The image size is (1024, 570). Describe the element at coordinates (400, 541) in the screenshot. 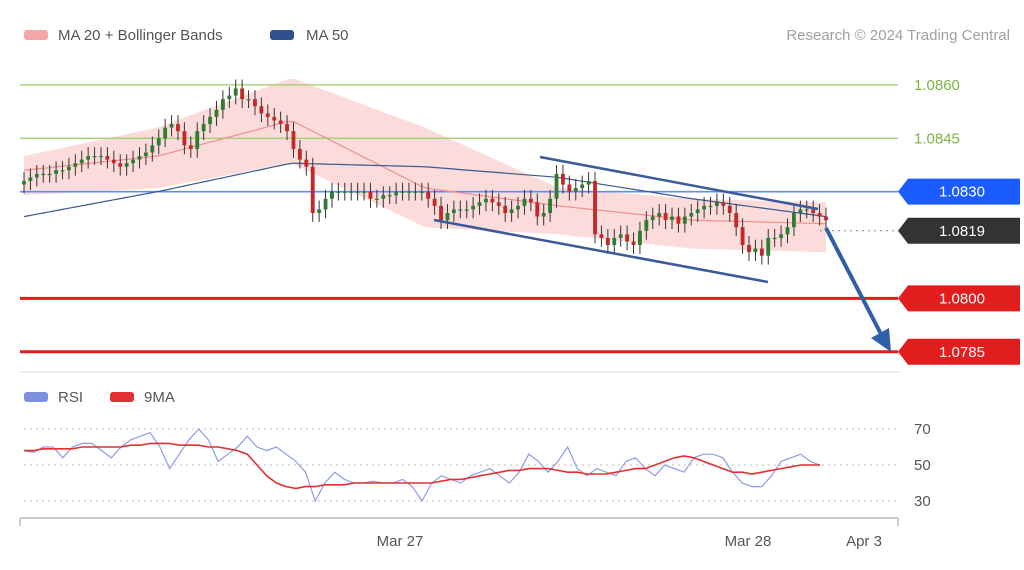

I see `x-tick-label-mar27: Mar 27` at that location.